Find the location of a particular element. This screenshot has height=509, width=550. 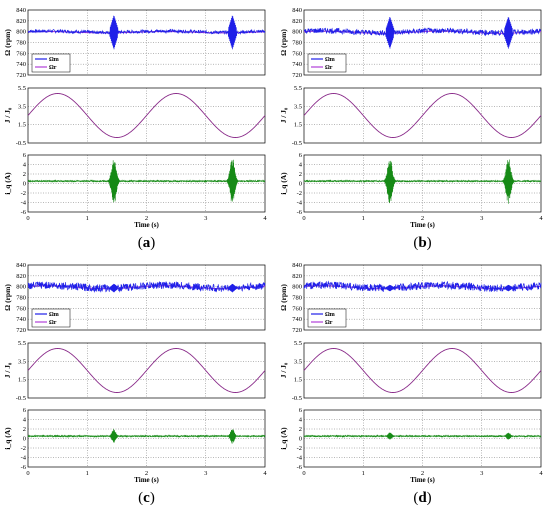

panel-caption: (c) is located at coordinates (146, 498).